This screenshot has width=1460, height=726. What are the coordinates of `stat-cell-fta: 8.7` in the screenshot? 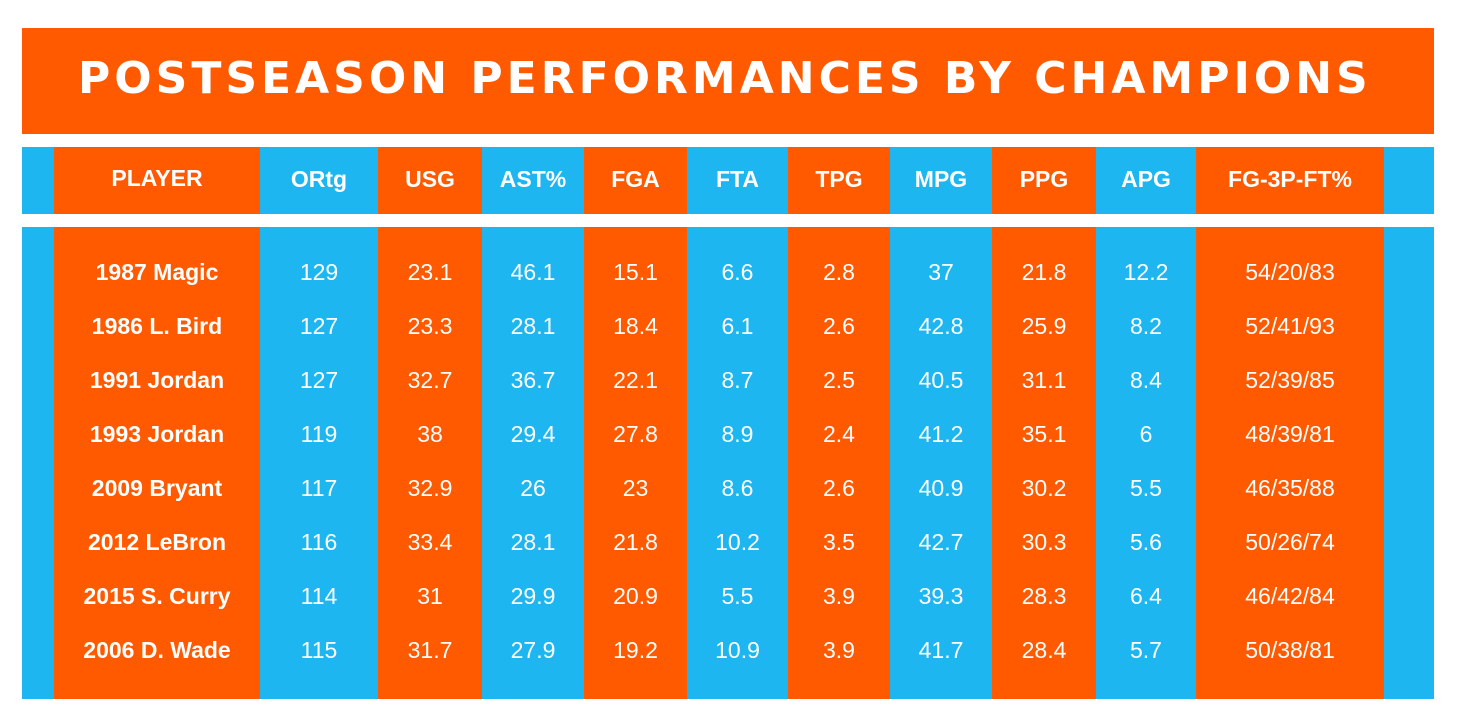 It's located at (737, 380).